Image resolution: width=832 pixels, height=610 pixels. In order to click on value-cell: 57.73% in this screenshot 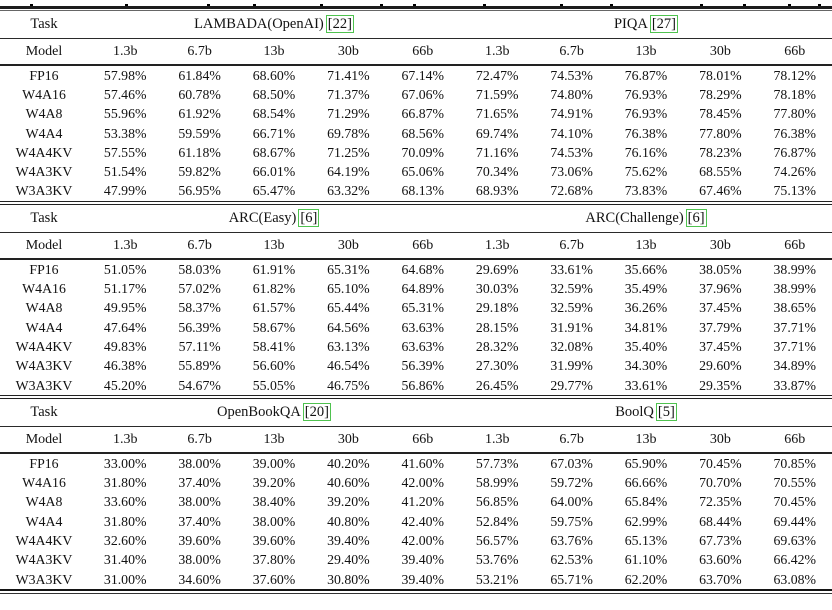, I will do `click(497, 463)`.